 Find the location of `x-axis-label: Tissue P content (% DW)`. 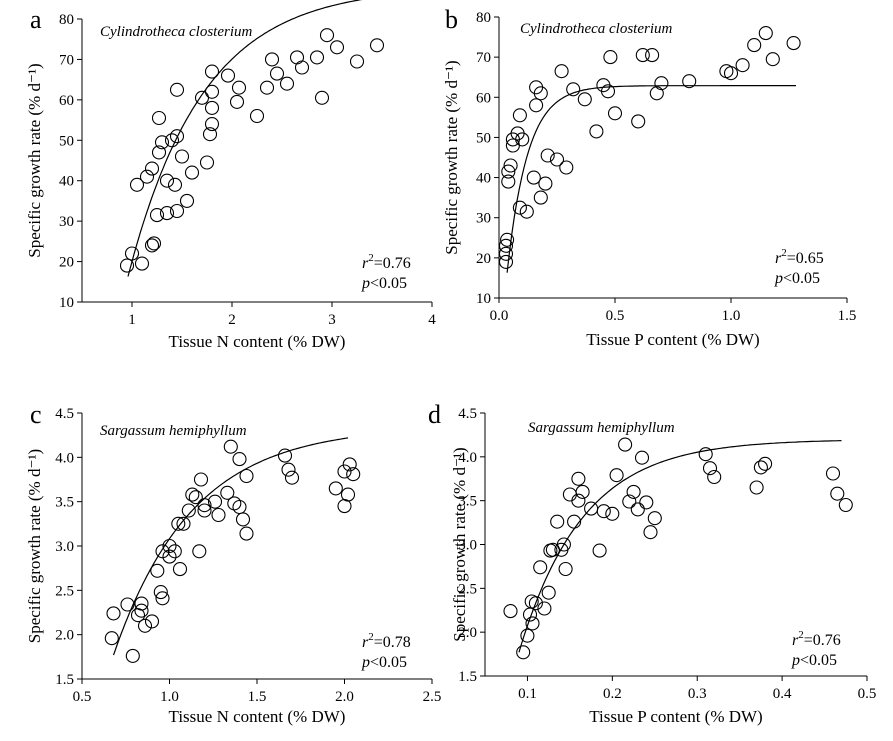

x-axis-label: Tissue P content (% DW) is located at coordinates (672, 339).